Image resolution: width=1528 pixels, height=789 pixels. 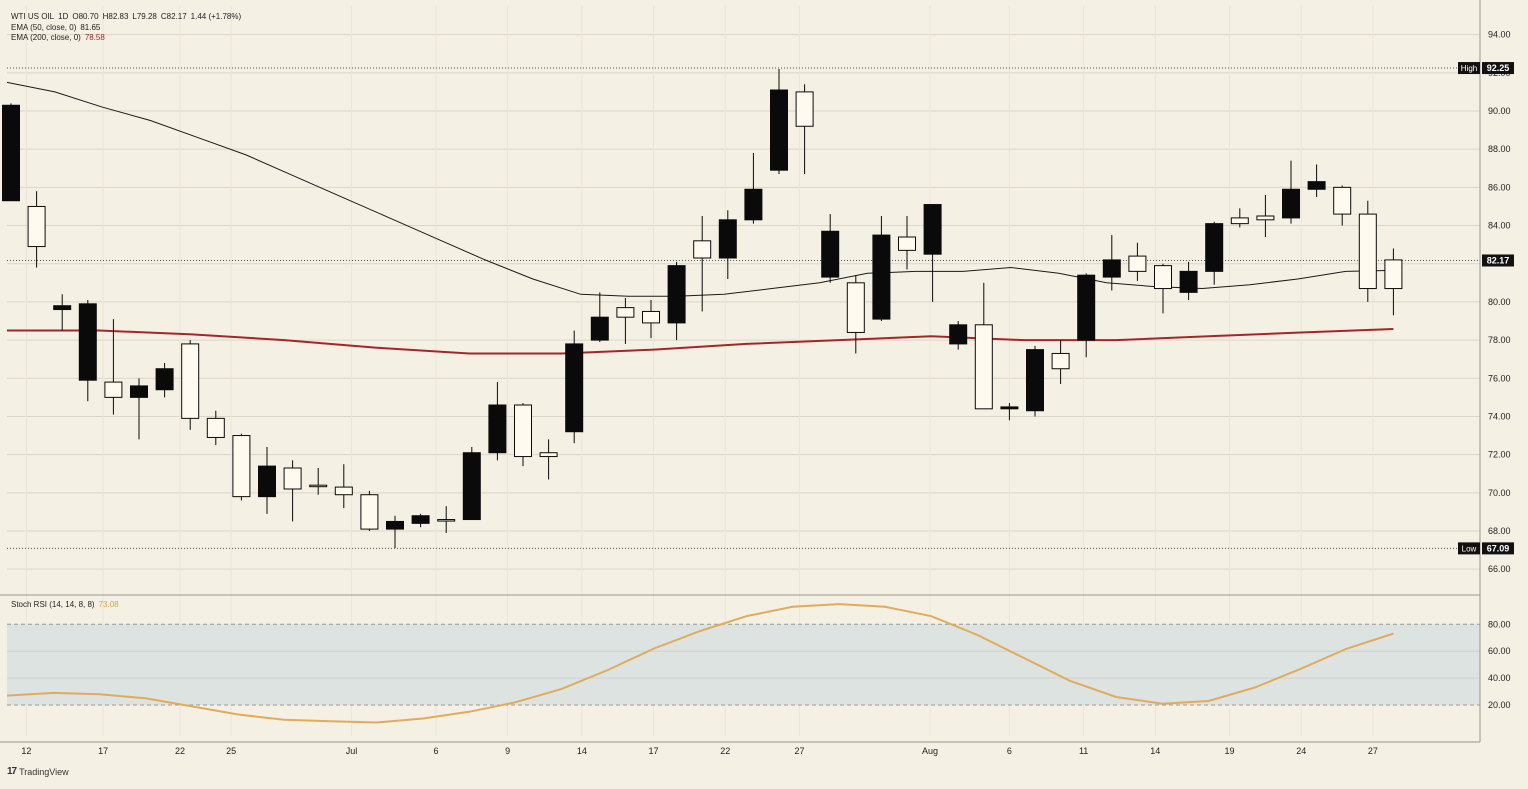 What do you see at coordinates (1499, 651) in the screenshot?
I see `stoch-tick-label: 60.00` at bounding box center [1499, 651].